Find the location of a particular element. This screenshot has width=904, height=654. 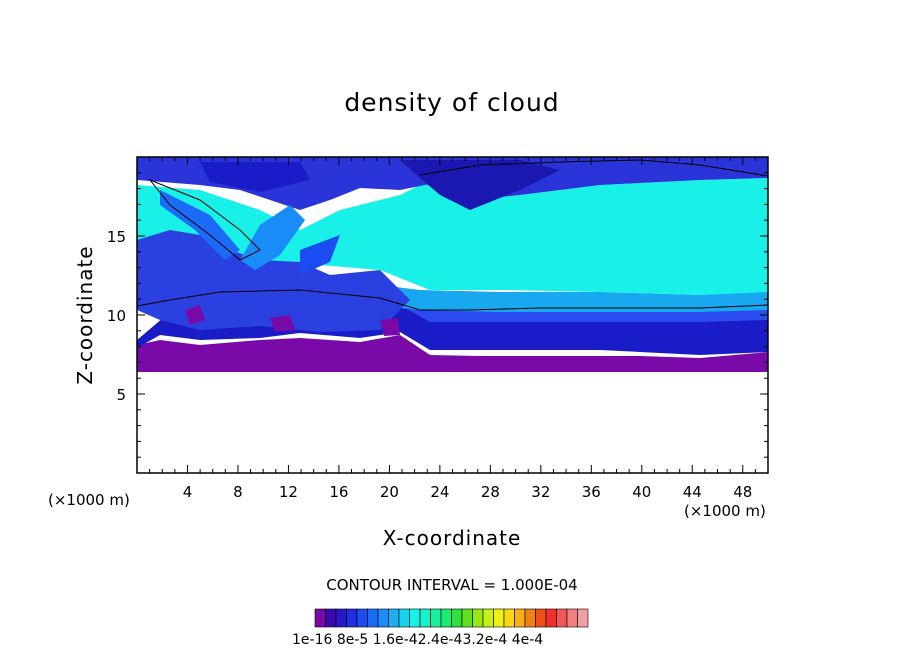

x-tick-label: 28 is located at coordinates (490, 492).